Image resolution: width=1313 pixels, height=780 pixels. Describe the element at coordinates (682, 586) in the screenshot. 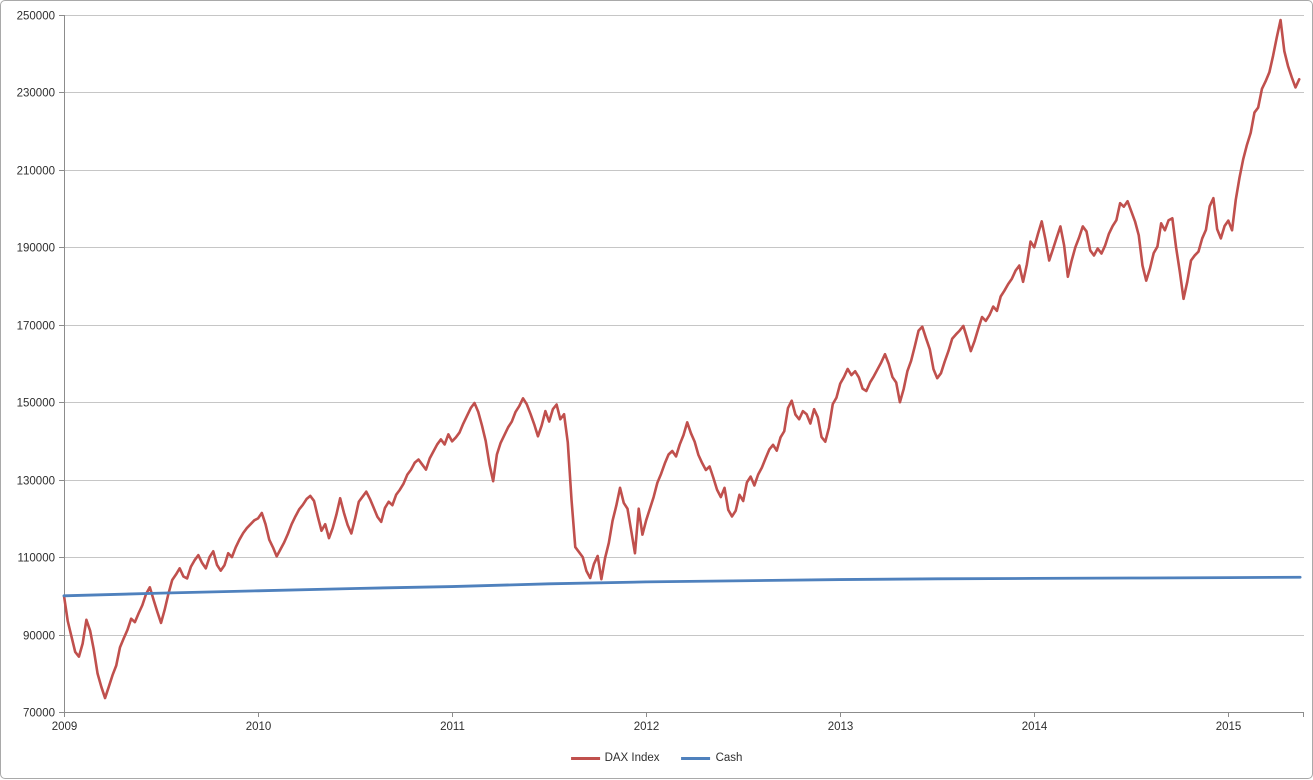

I see `series-line-cash` at that location.